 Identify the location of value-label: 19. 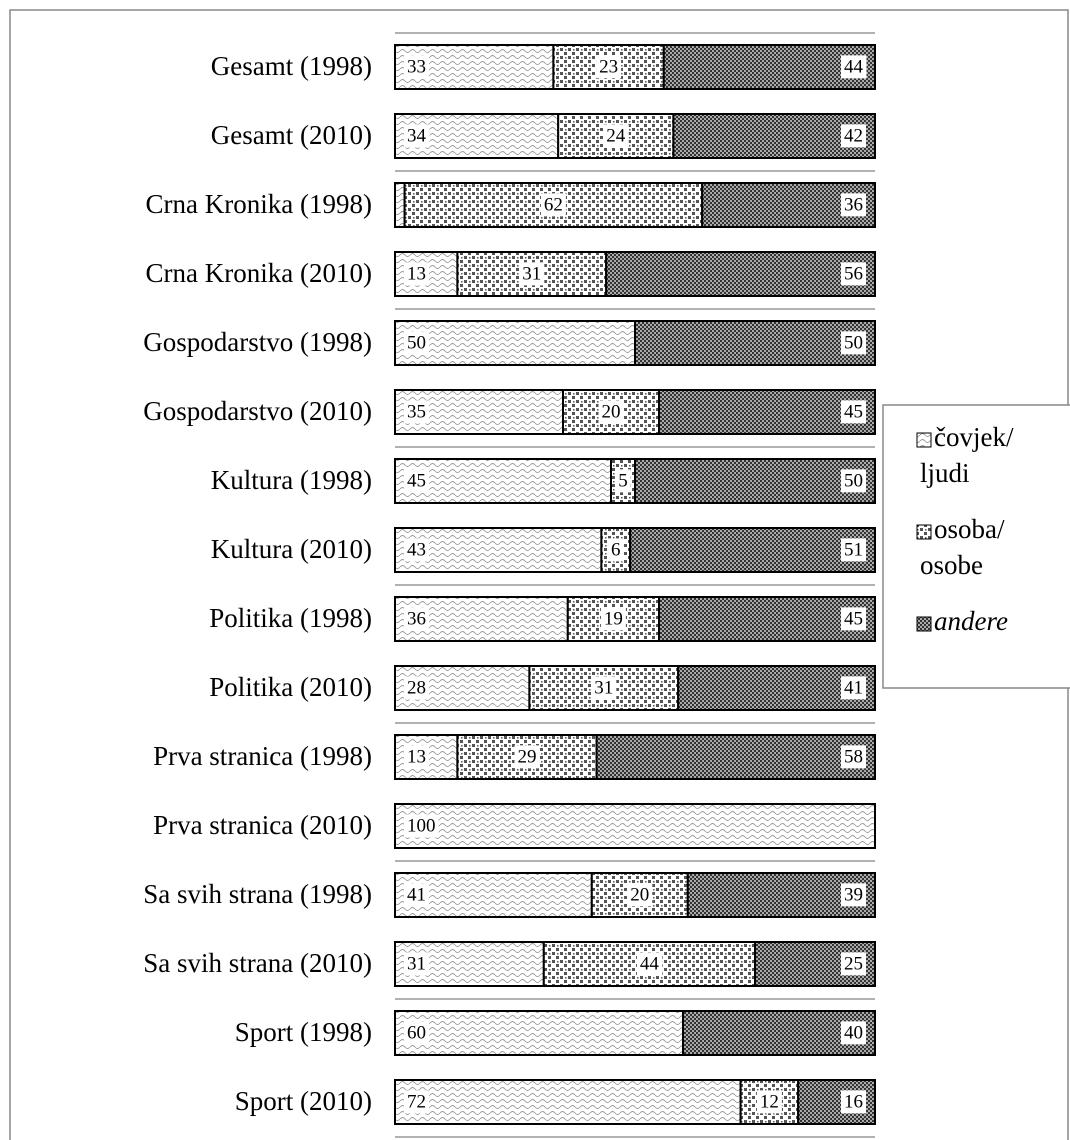
(613, 618).